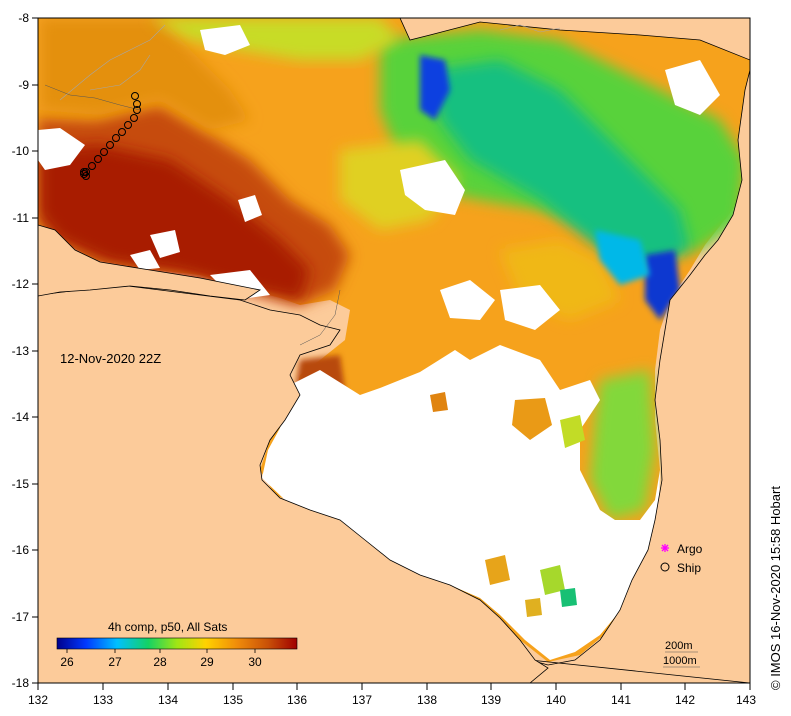 This screenshot has height=716, width=791. I want to click on x-tick-138: 138, so click(427, 700).